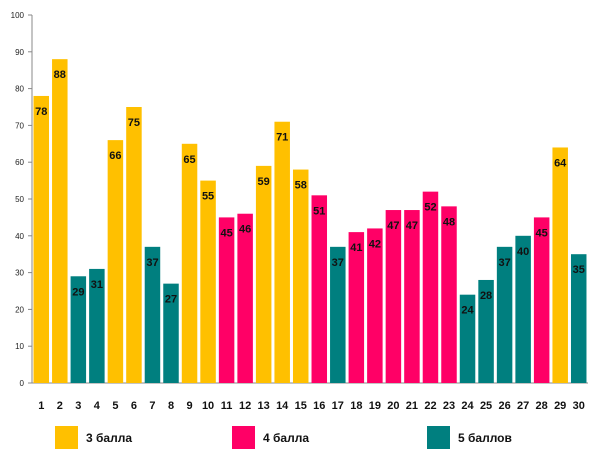 The height and width of the screenshot is (461, 594). Describe the element at coordinates (560, 163) in the screenshot. I see `data-label: 64` at that location.